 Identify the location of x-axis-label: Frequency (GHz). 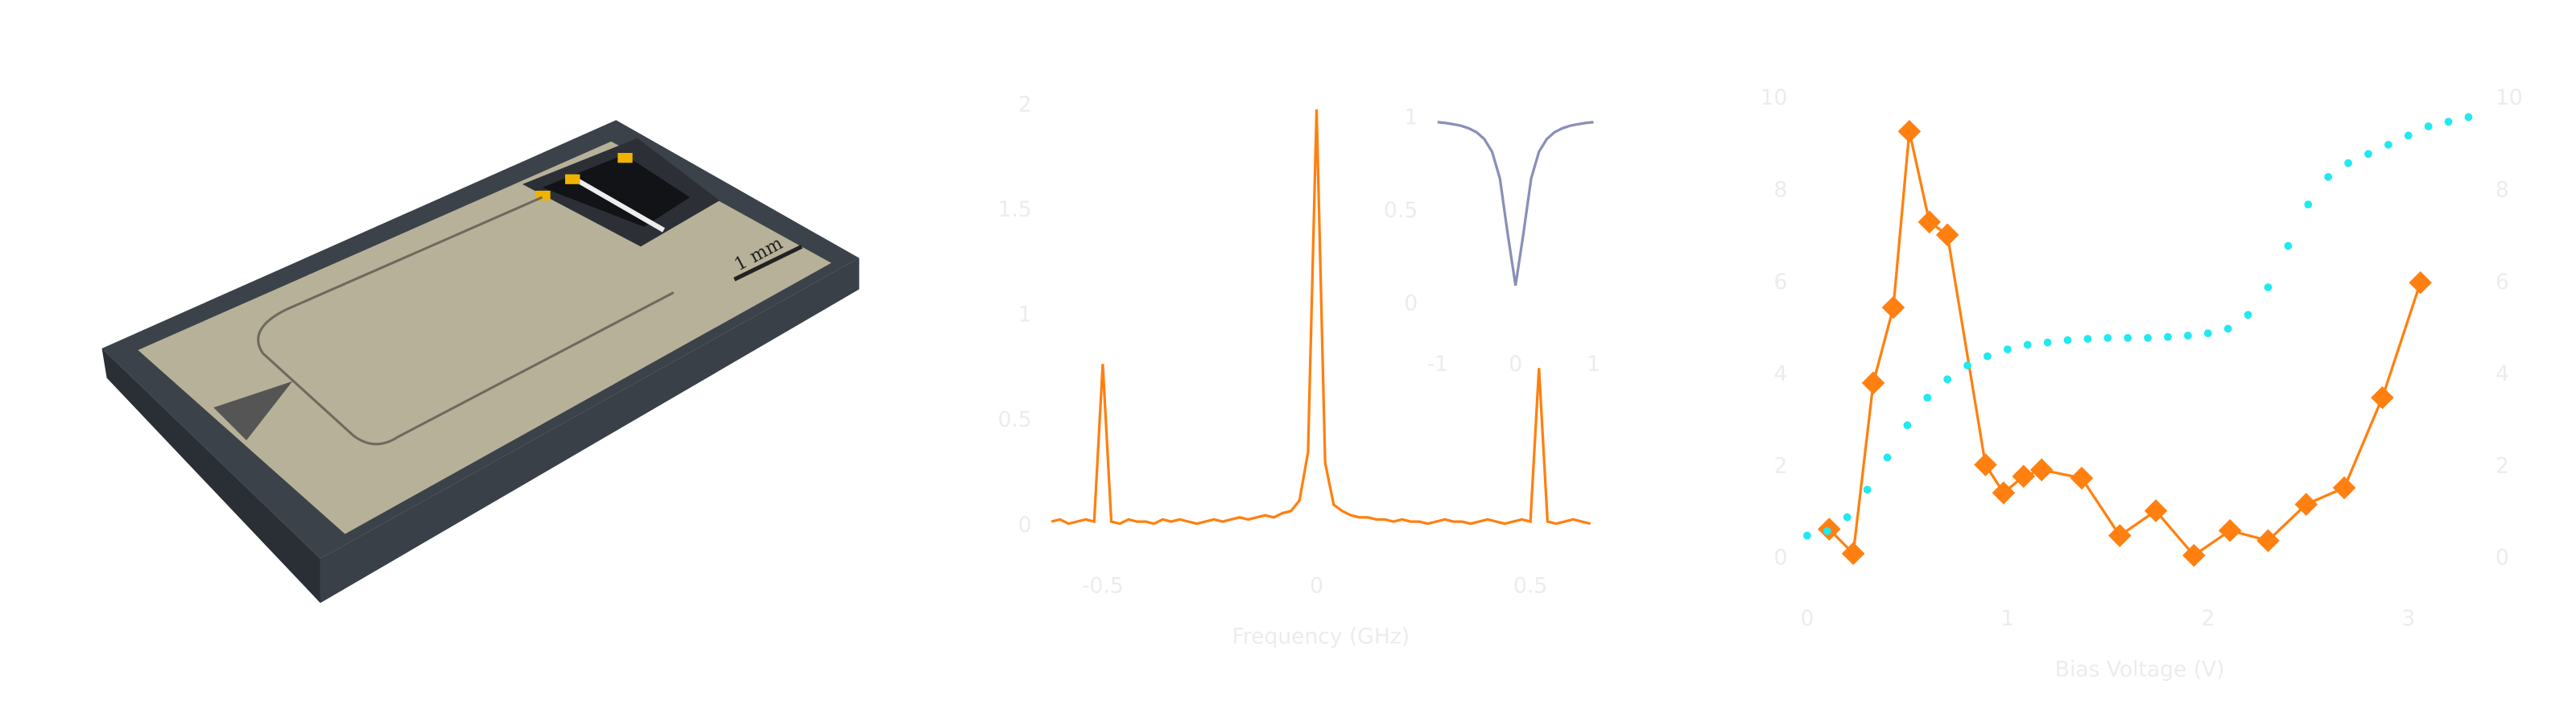
(1321, 637).